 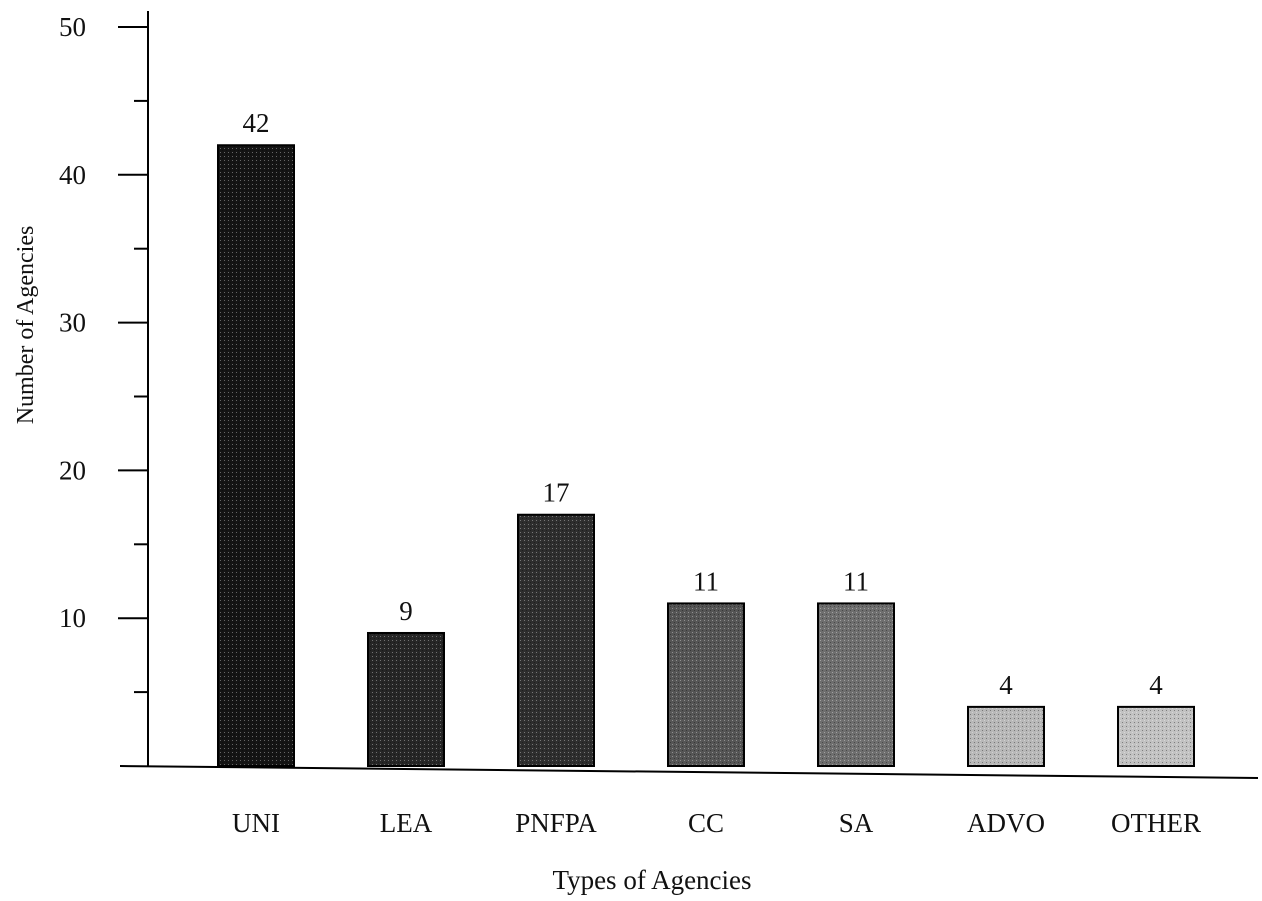 What do you see at coordinates (1156, 736) in the screenshot?
I see `bar-other` at bounding box center [1156, 736].